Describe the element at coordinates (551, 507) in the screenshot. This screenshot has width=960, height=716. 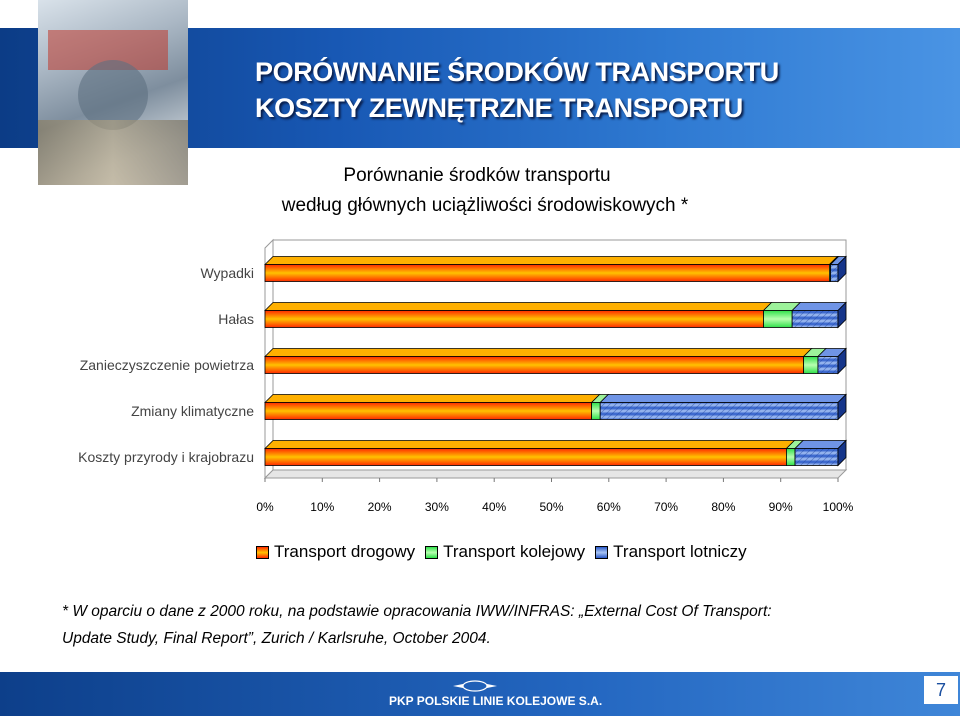
I see `x-tick-label: 50%` at that location.